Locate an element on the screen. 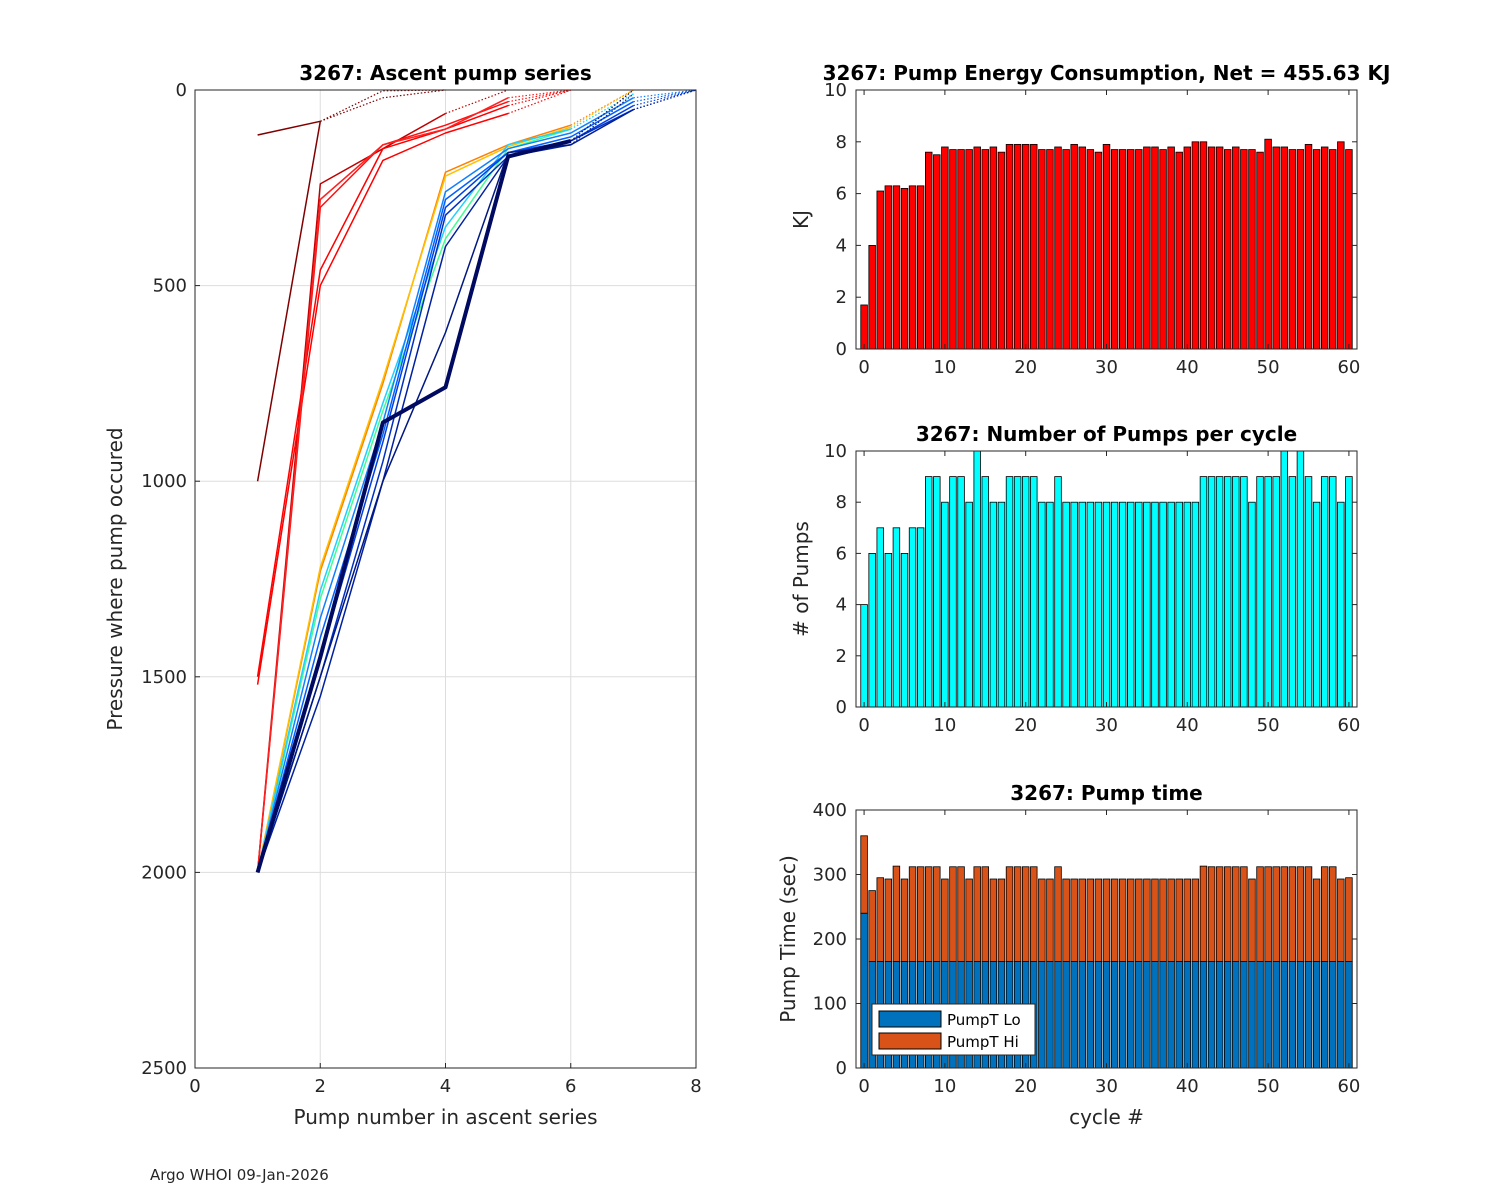 Image resolution: width=1500 pixels, height=1200 pixels. y-tick-label: 300 is located at coordinates (830, 875).